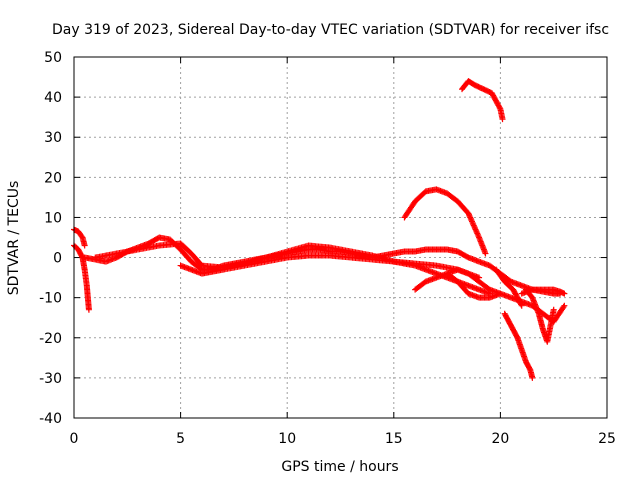 The width and height of the screenshot is (640, 480). I want to click on y-tick-label: -30, so click(50, 379).